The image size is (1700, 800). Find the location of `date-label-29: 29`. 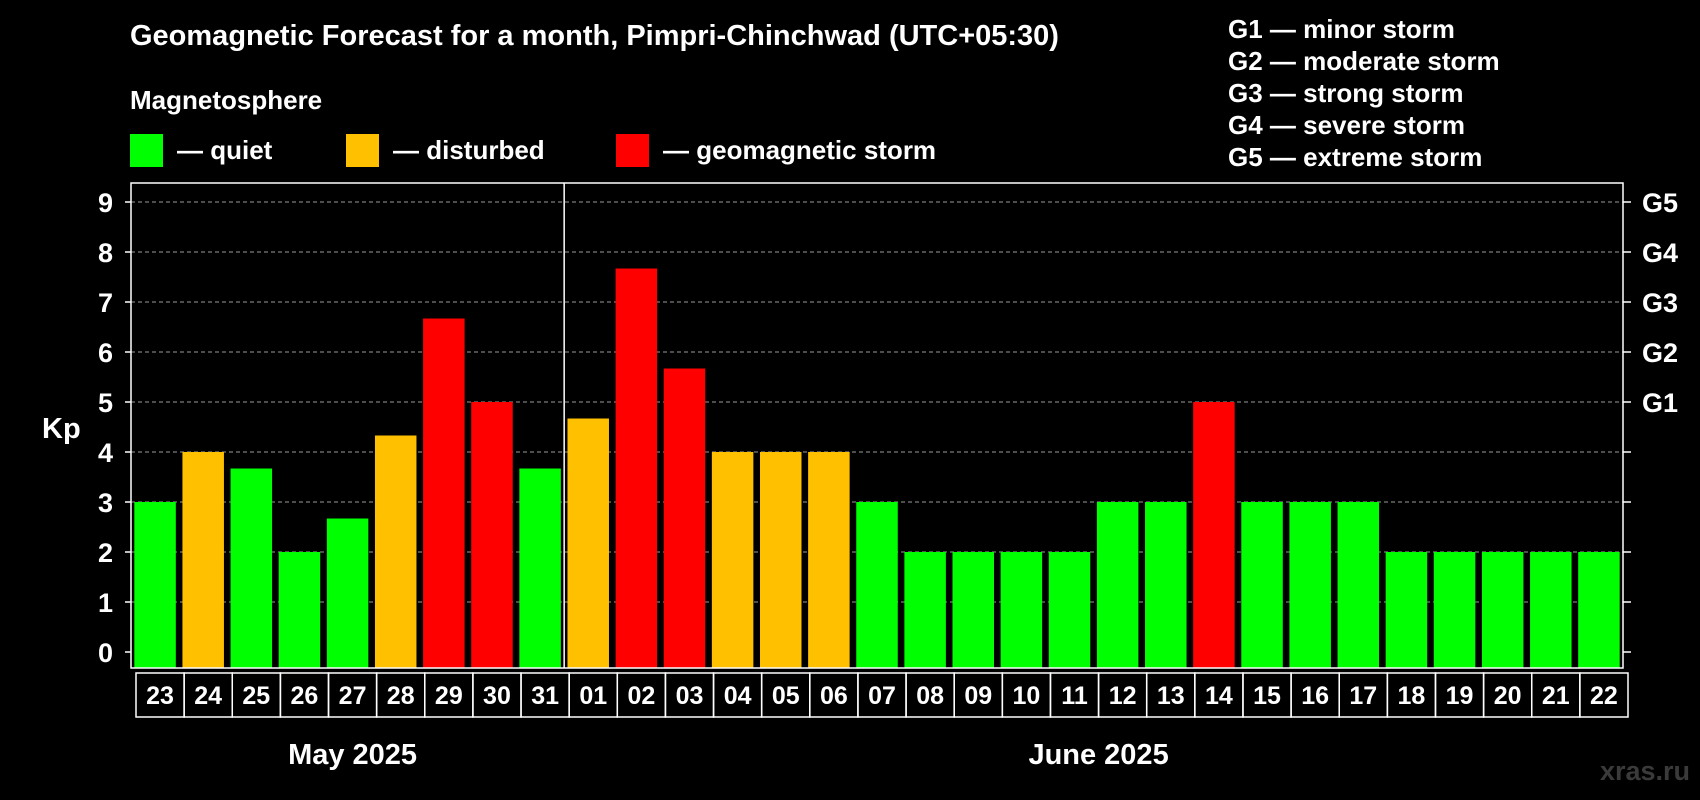

date-label-29: 29 is located at coordinates (449, 696).